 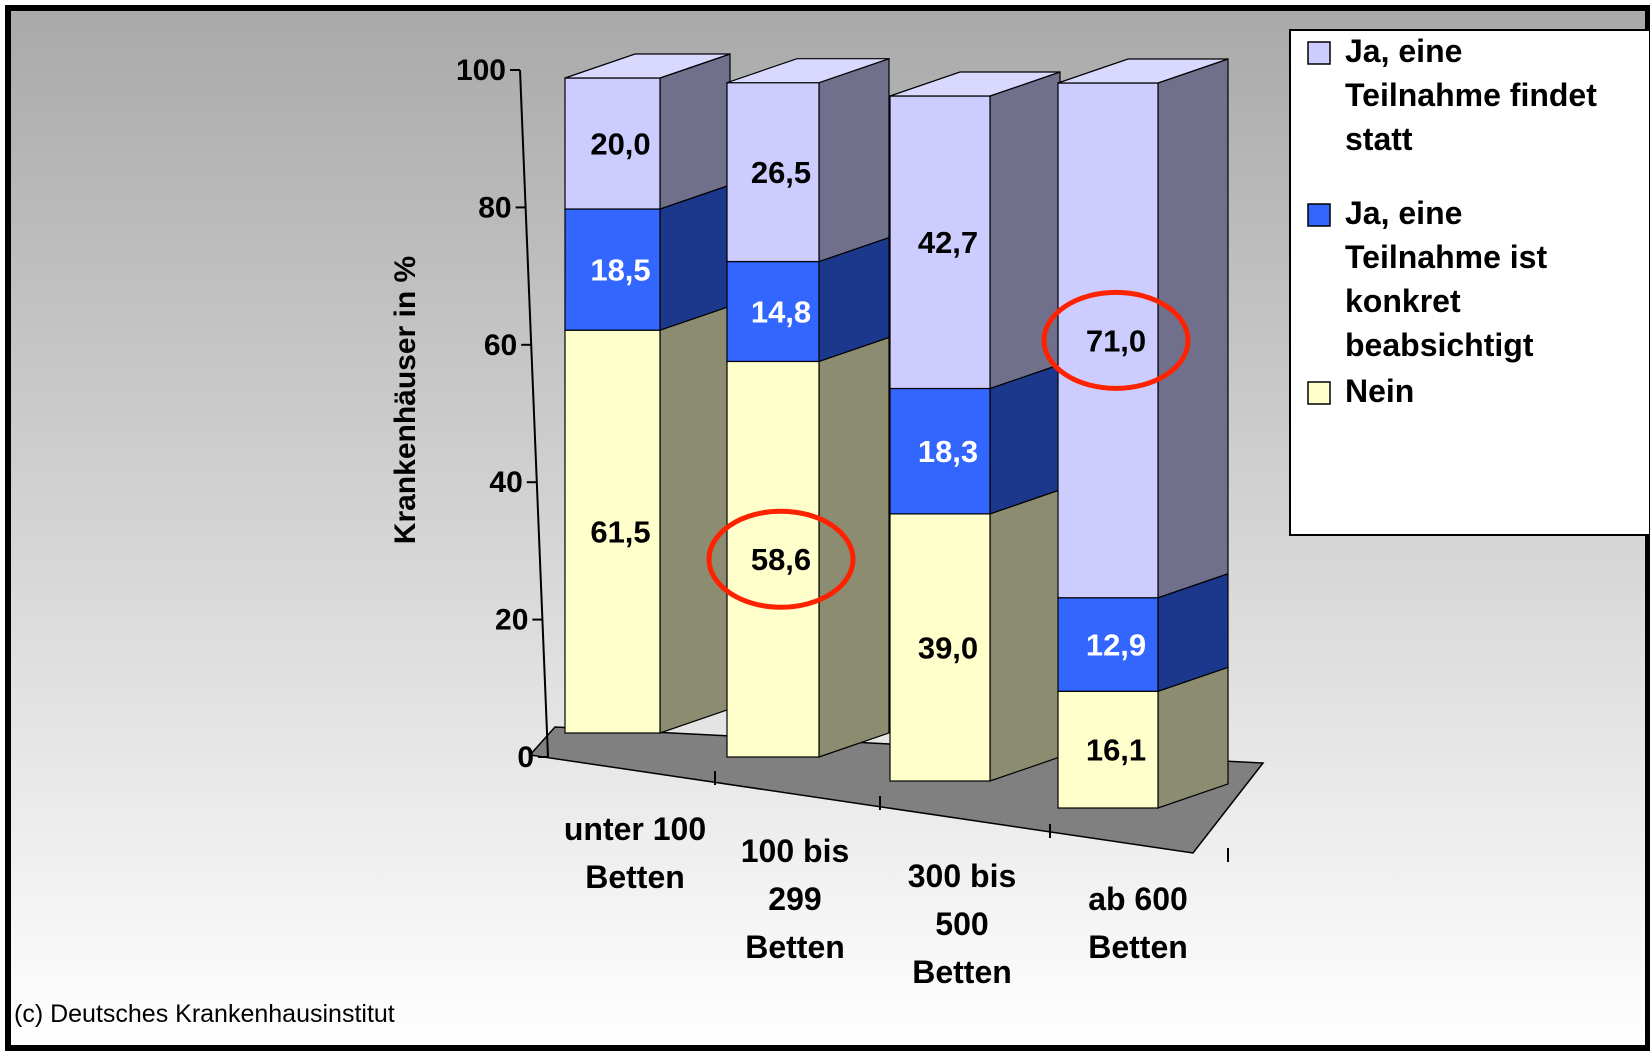 What do you see at coordinates (620, 144) in the screenshot?
I see `data-label-0-2: 20,0` at bounding box center [620, 144].